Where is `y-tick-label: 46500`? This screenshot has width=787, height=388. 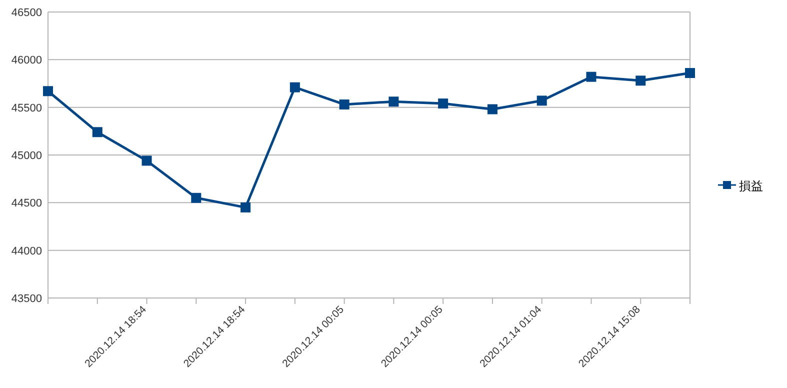 y-tick-label: 46500 is located at coordinates (26, 13).